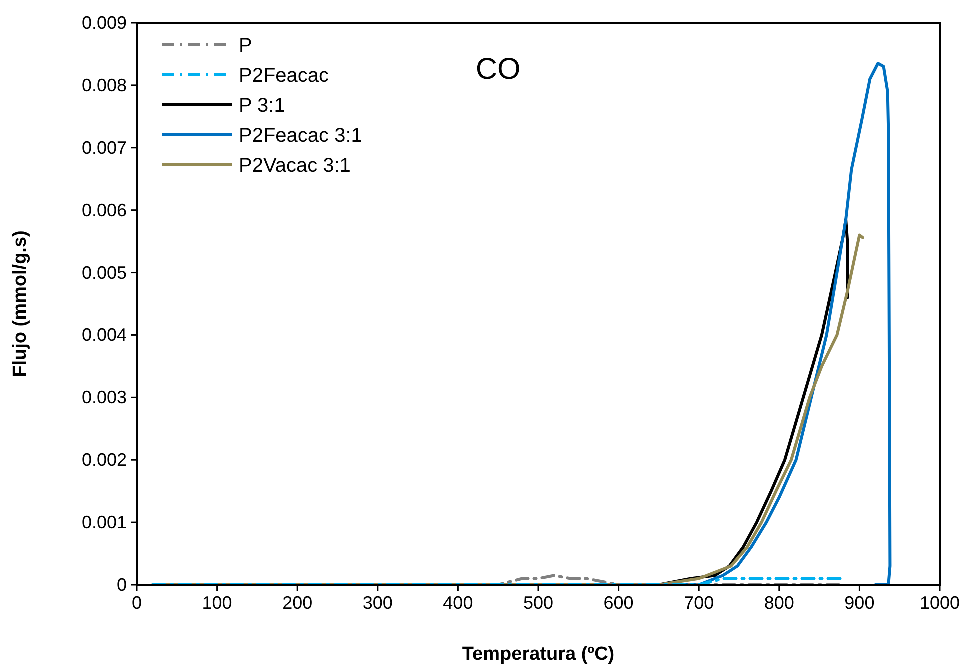  I want to click on y-tick-label: 0.001, so click(104, 522).